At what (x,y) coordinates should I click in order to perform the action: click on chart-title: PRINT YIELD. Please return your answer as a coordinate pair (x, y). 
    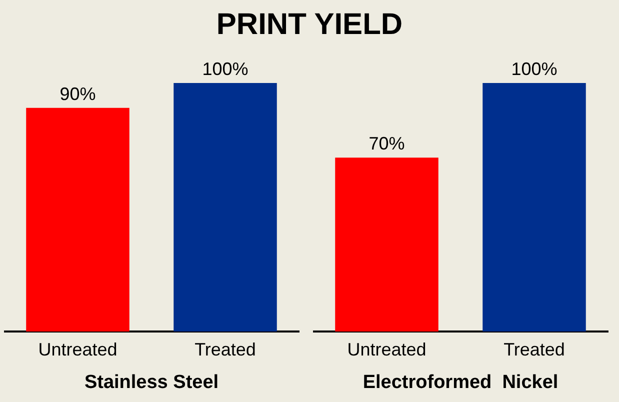
    Looking at the image, I should click on (309, 25).